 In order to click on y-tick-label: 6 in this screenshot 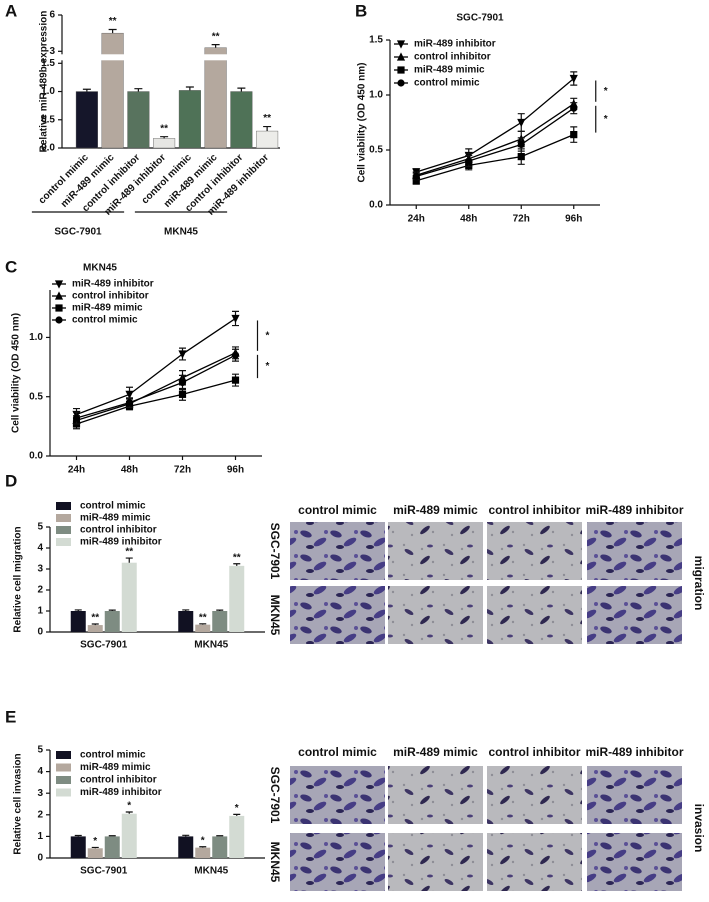, I will do `click(52, 15)`.